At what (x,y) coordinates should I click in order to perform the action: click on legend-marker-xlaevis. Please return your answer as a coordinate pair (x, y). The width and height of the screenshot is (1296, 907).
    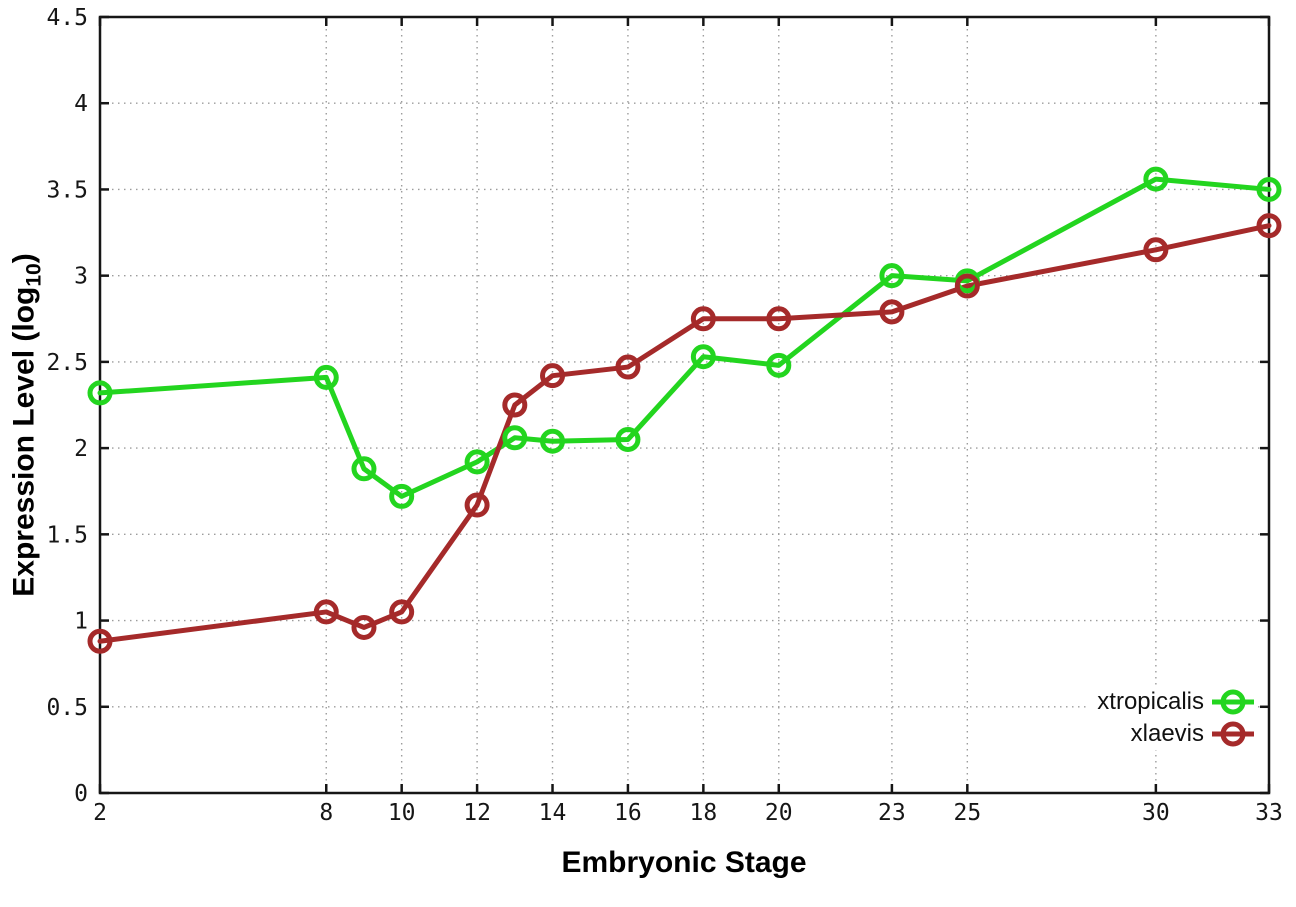
    Looking at the image, I should click on (1233, 734).